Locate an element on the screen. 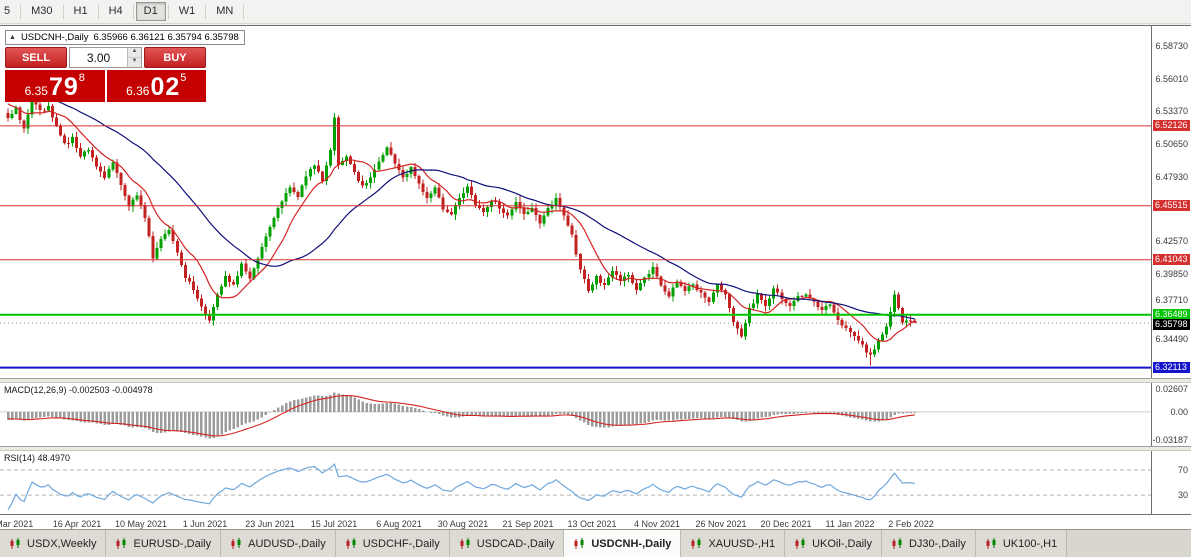 The height and width of the screenshot is (557, 1191). macd-axis-label: -0.03187 is located at coordinates (1170, 440).